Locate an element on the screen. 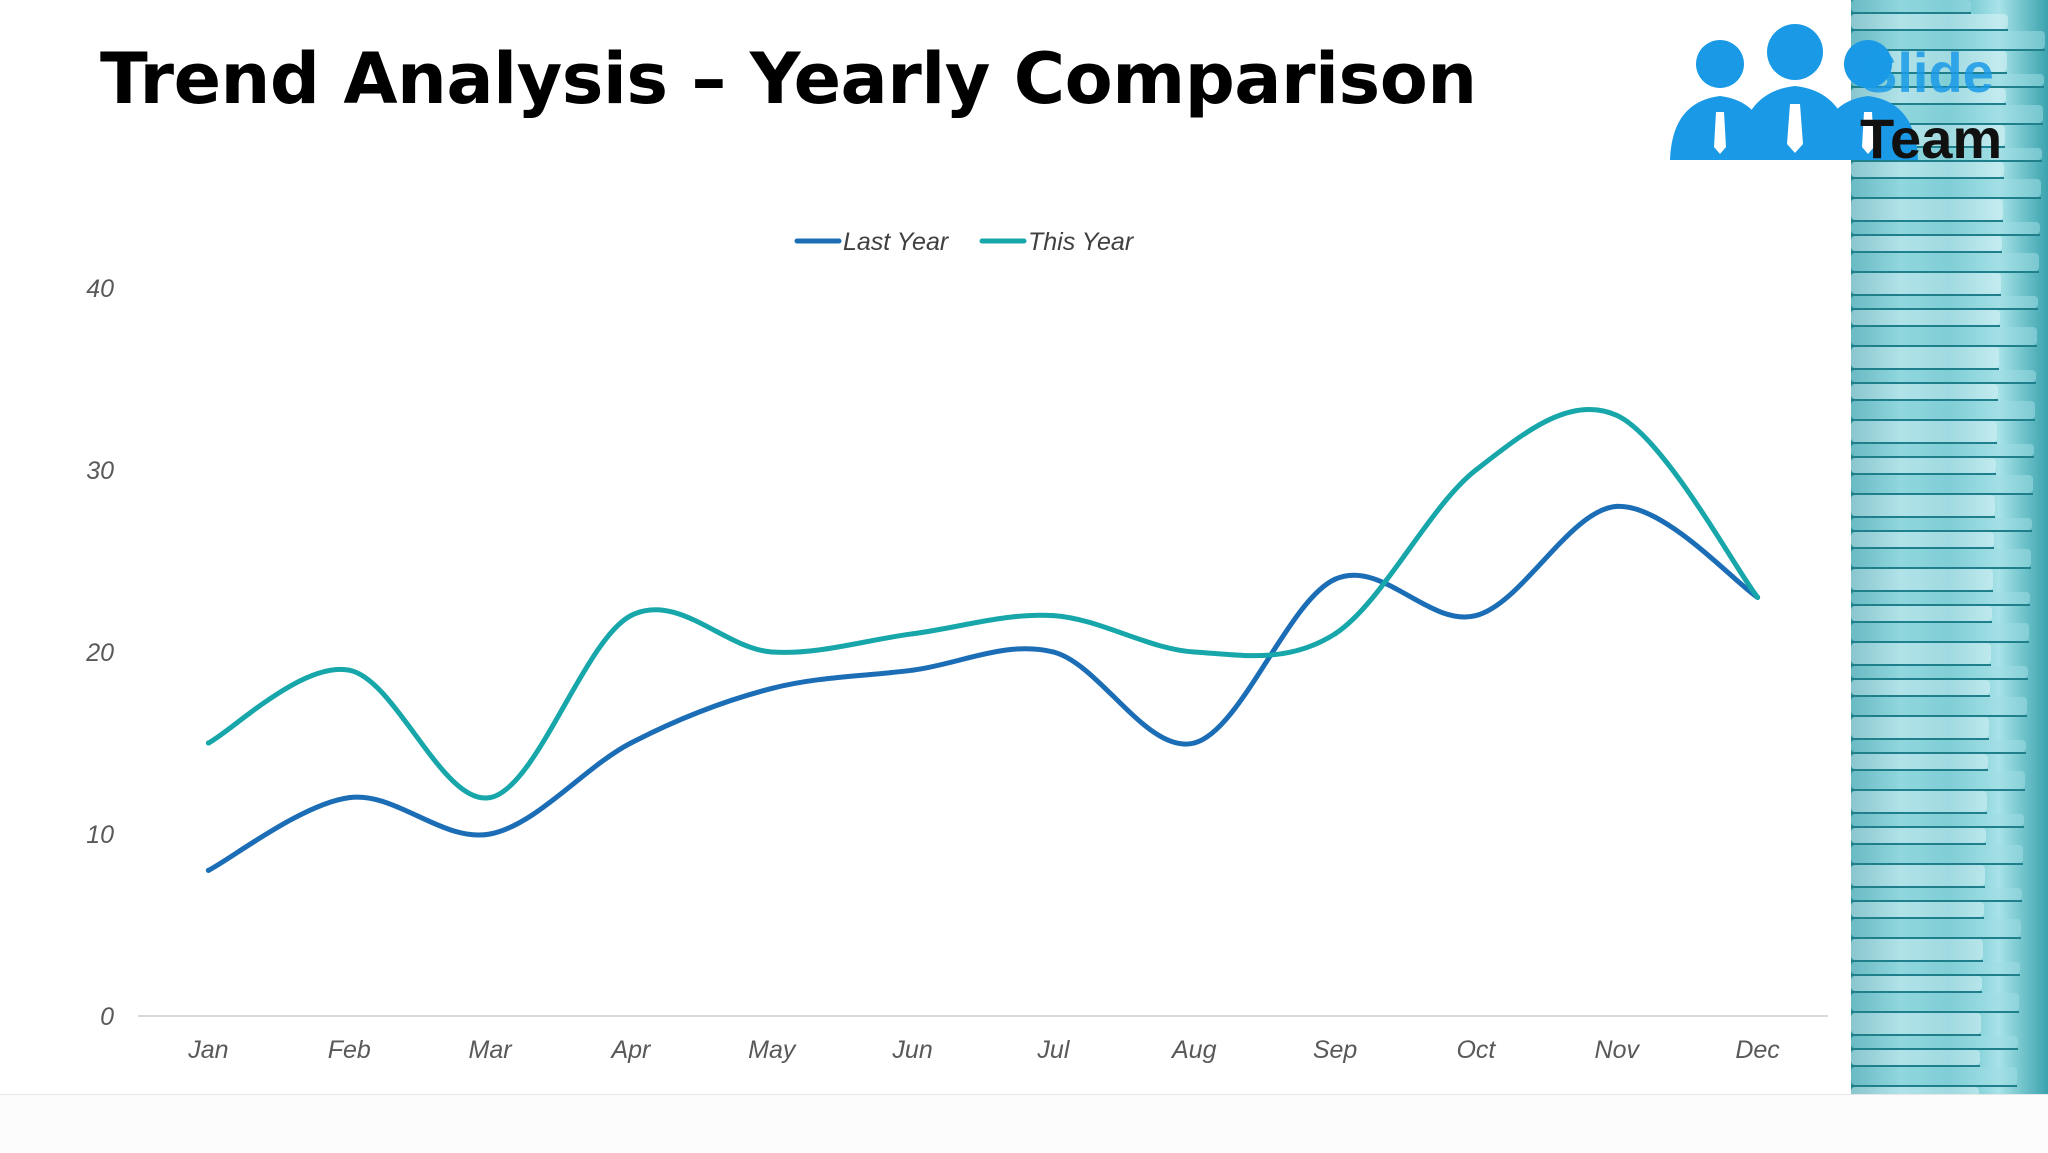  legend-label: Last Year is located at coordinates (896, 242).